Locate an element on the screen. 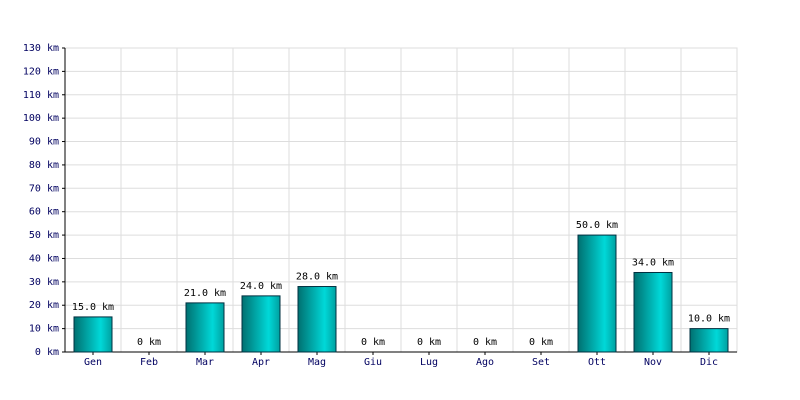 The height and width of the screenshot is (400, 800). y-tick-label: 90 km is located at coordinates (44, 142).